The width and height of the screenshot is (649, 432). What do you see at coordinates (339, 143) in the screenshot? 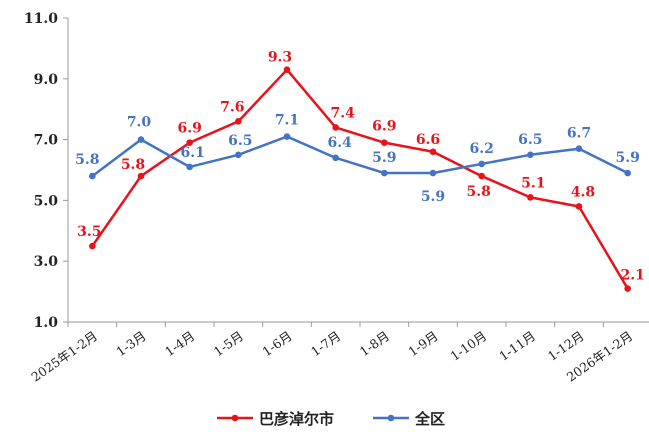
I see `data-label: 6.4` at bounding box center [339, 143].